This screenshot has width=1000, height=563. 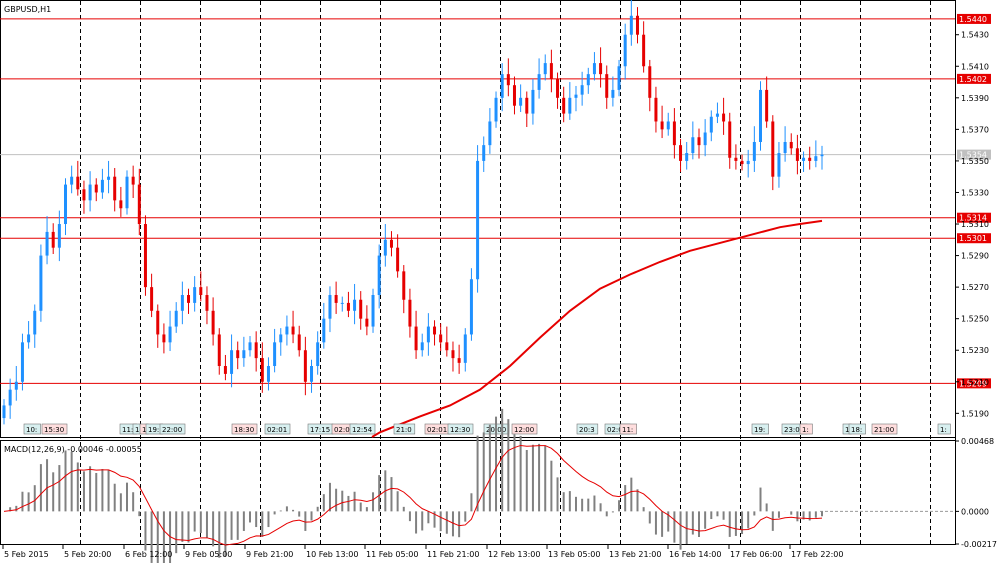 What do you see at coordinates (127, 430) in the screenshot?
I see `event-marker-label-2: 11:` at bounding box center [127, 430].